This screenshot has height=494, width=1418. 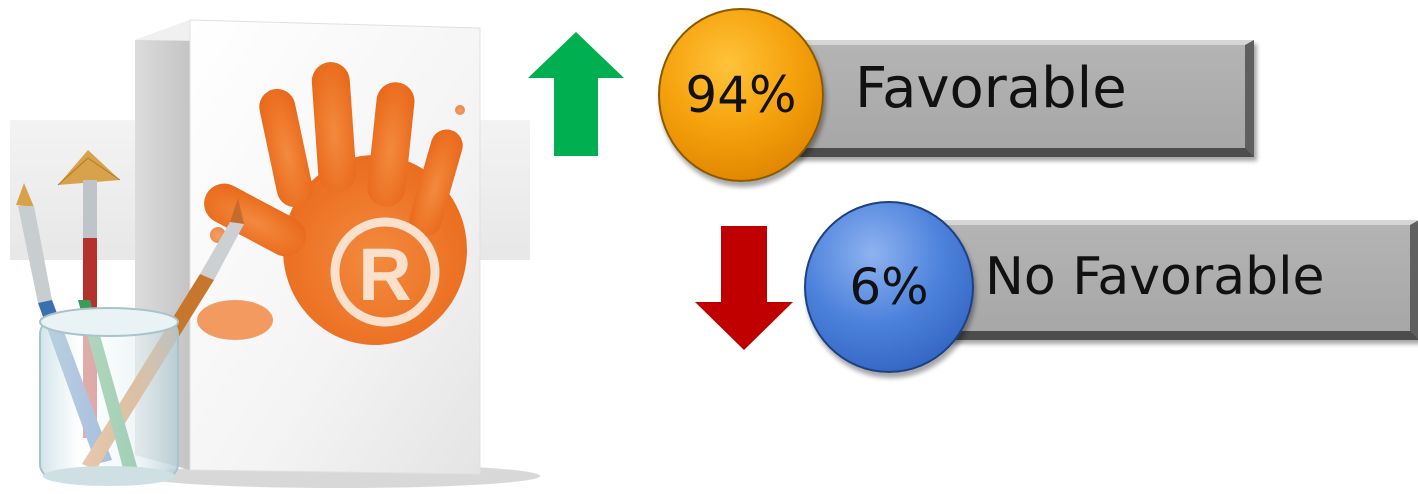 I want to click on favorable-bar, so click(x=1017, y=98).